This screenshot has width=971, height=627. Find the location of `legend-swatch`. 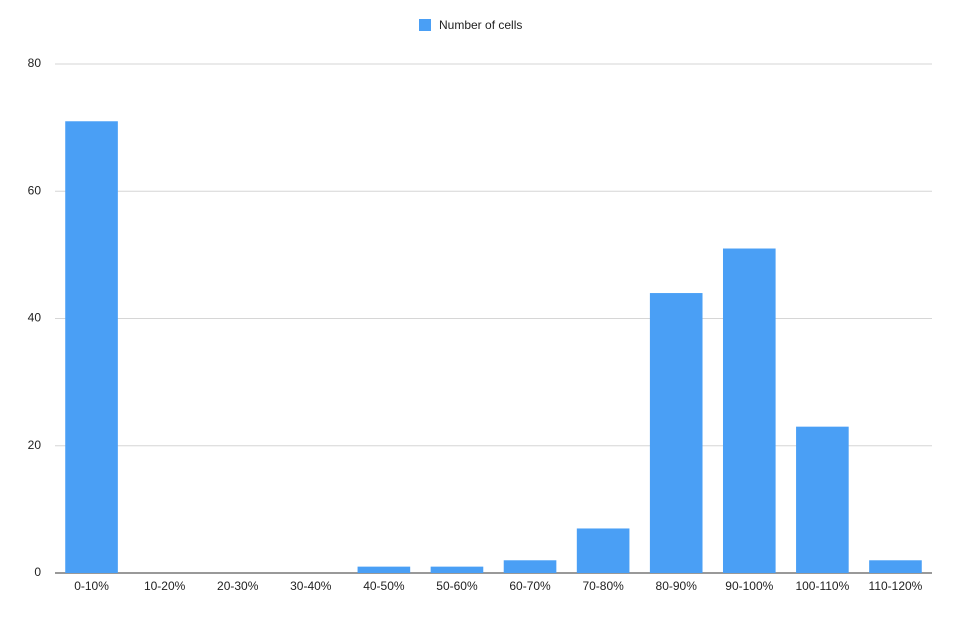

legend-swatch is located at coordinates (425, 25).